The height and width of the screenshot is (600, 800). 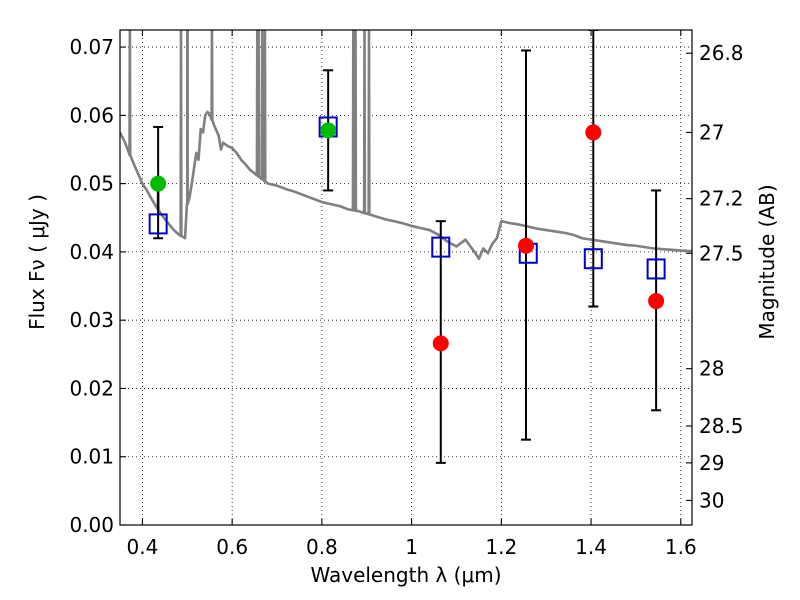 What do you see at coordinates (501, 547) in the screenshot?
I see `x-tick-label: 1.2` at bounding box center [501, 547].